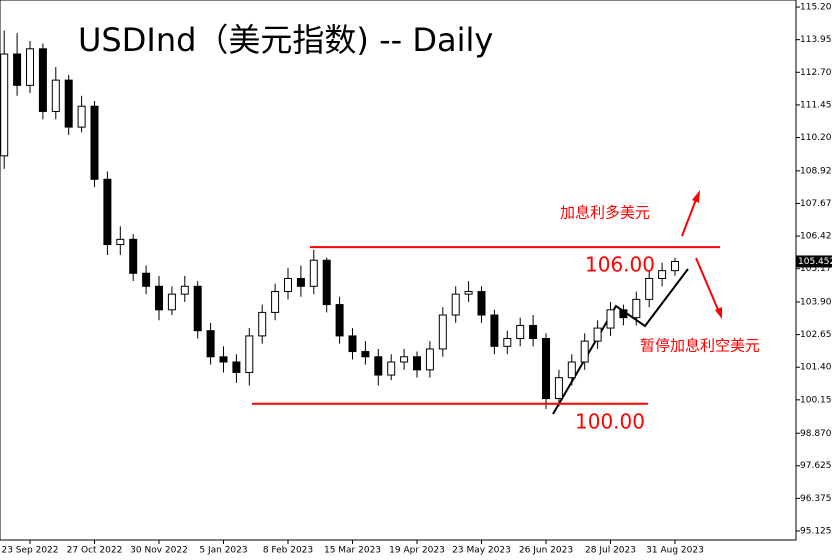 The image size is (832, 560). What do you see at coordinates (288, 551) in the screenshot?
I see `x-tick-label: 8 Feb 2023` at bounding box center [288, 551].